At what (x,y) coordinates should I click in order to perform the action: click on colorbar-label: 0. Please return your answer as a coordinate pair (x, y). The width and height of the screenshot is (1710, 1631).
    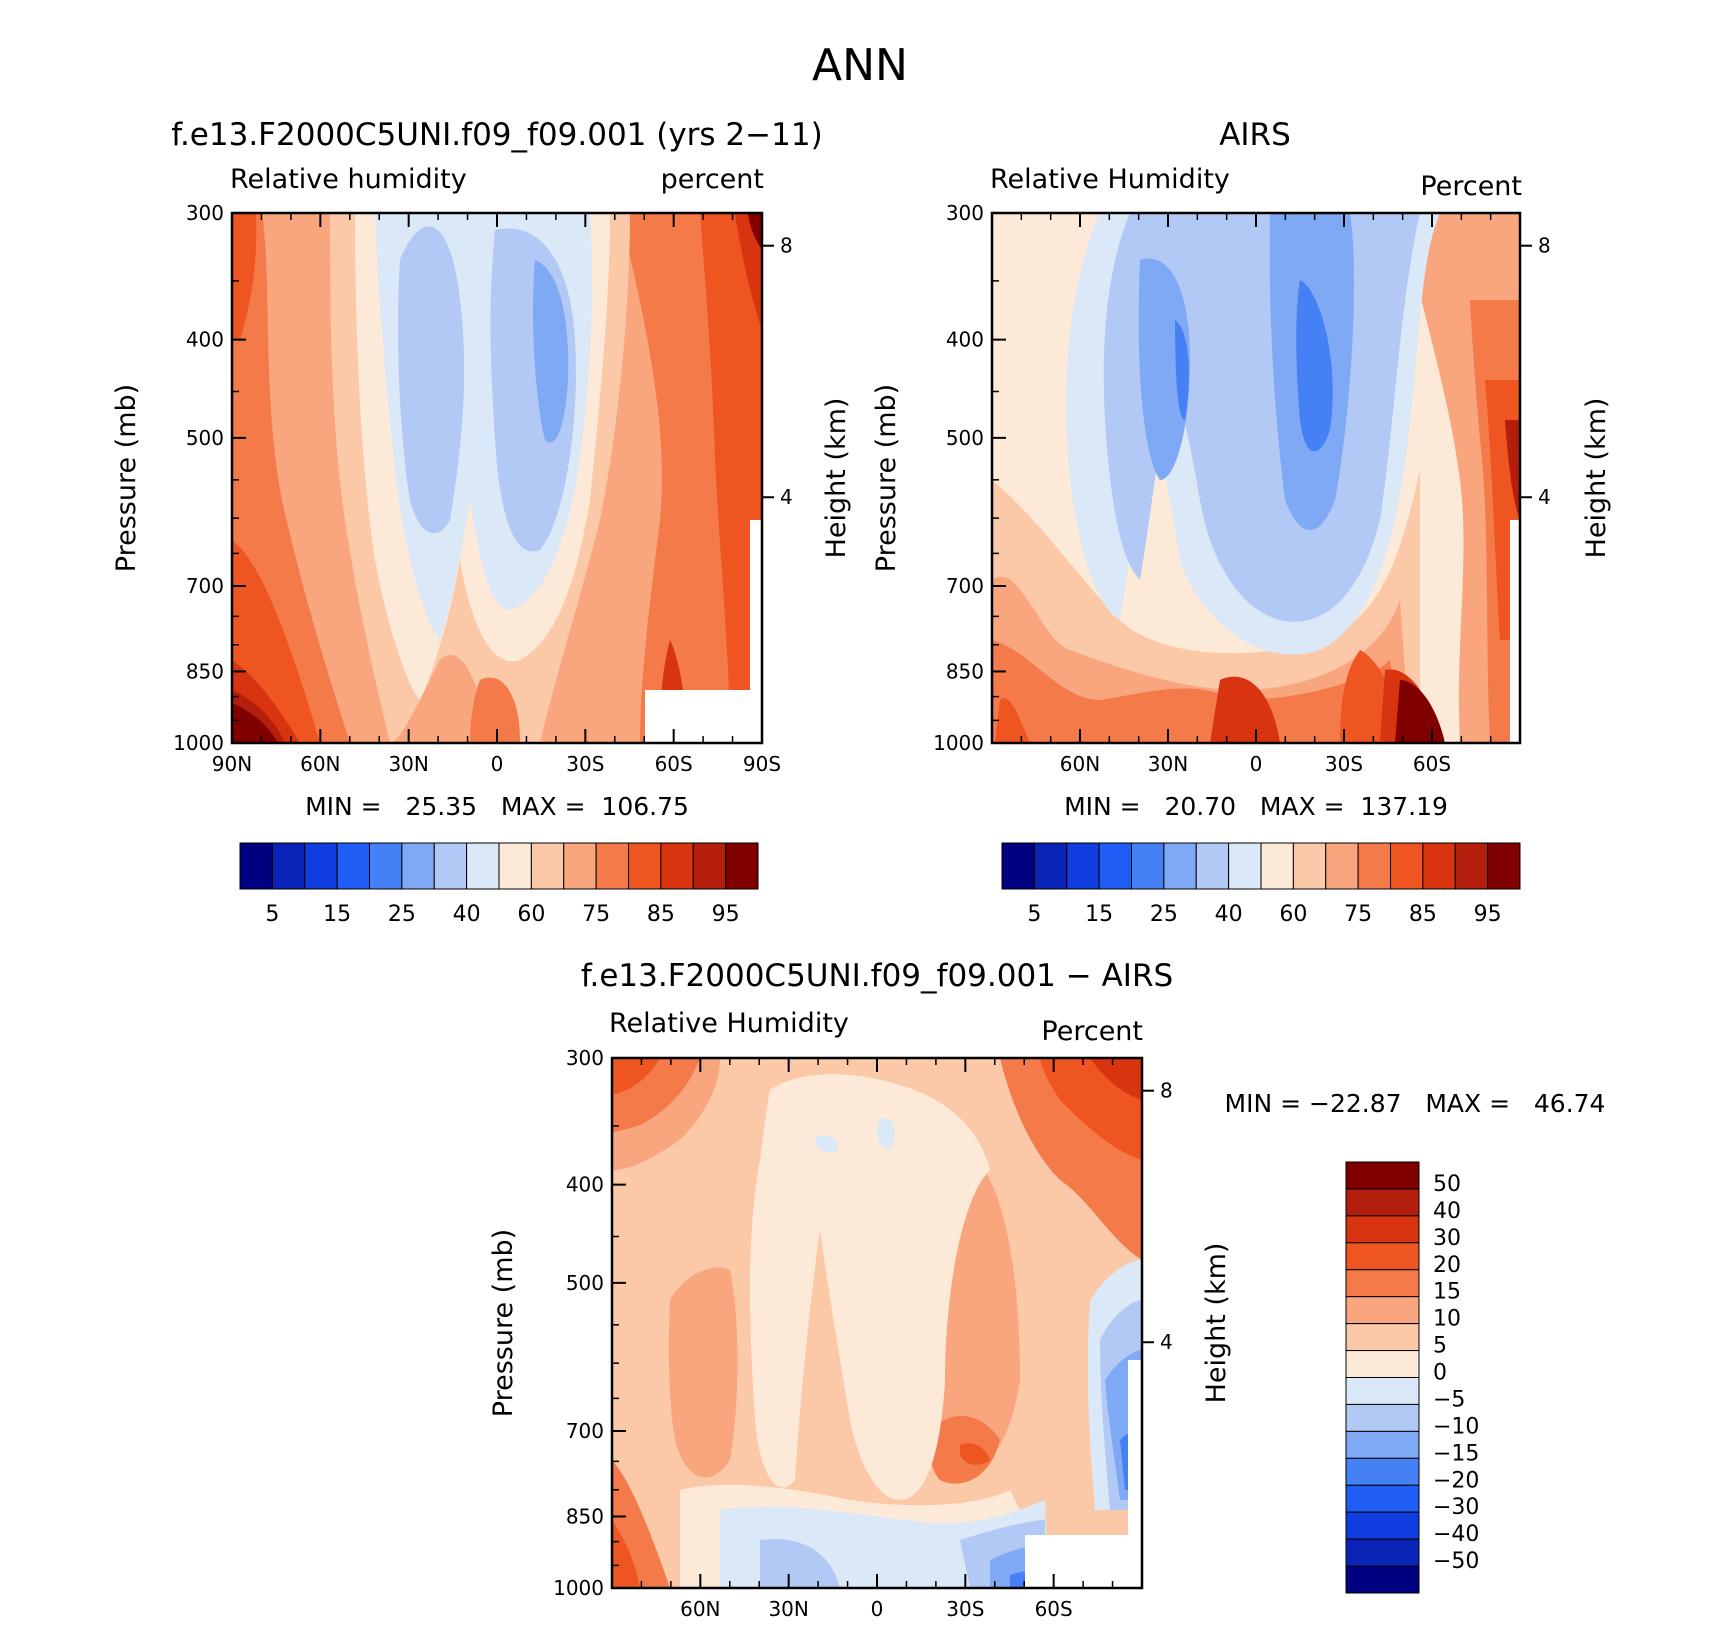
    Looking at the image, I should click on (1440, 1373).